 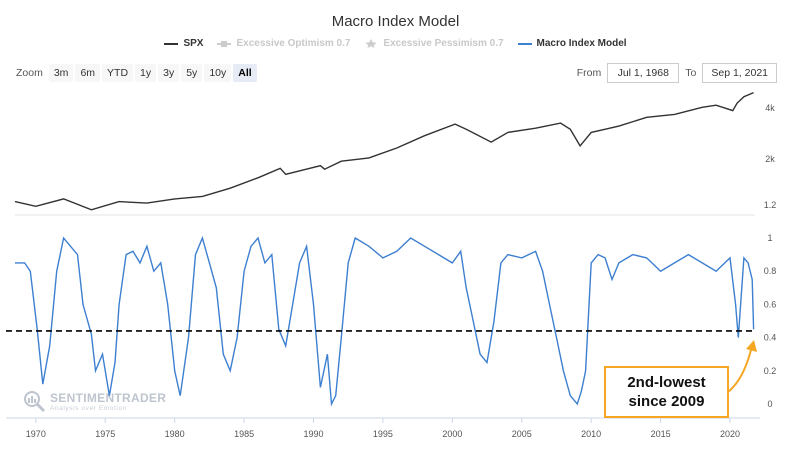 What do you see at coordinates (443, 43) in the screenshot?
I see `legend-label: Excessive Pessimism 0.7` at bounding box center [443, 43].